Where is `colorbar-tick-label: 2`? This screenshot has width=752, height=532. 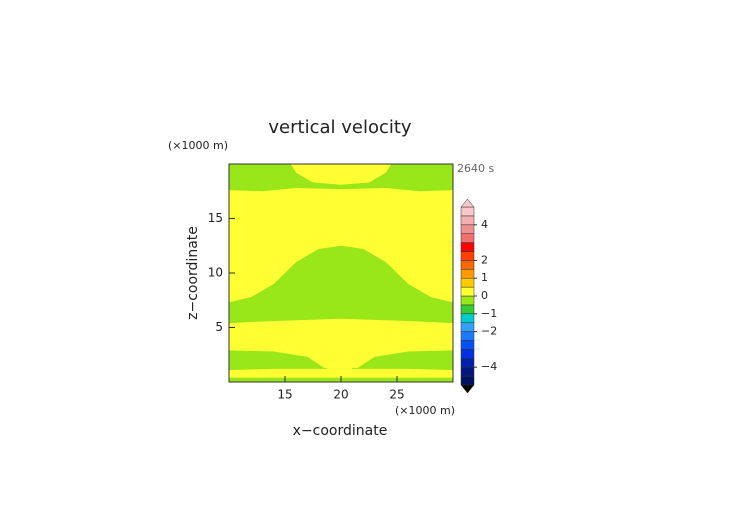
colorbar-tick-label: 2 is located at coordinates (484, 259).